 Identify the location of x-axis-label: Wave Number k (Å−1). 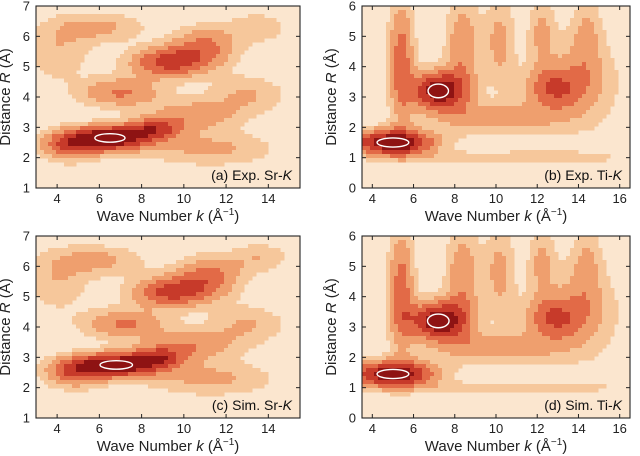
(496, 216).